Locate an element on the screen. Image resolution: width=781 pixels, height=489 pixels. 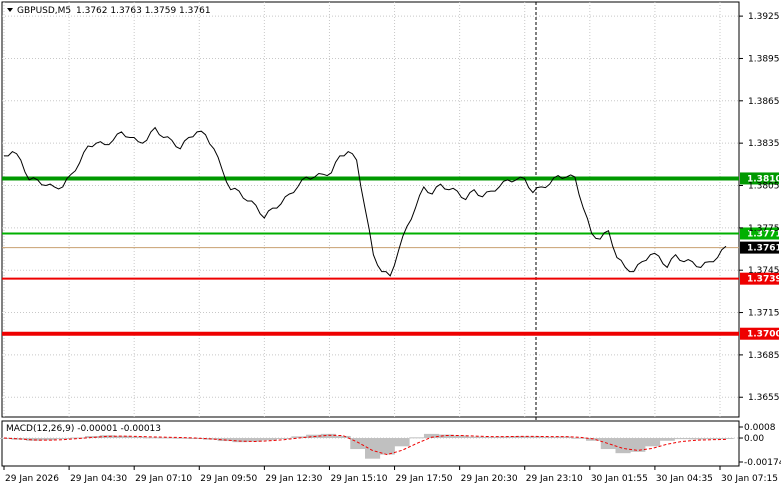
price-tick-label: 1.3685 is located at coordinates (764, 356).